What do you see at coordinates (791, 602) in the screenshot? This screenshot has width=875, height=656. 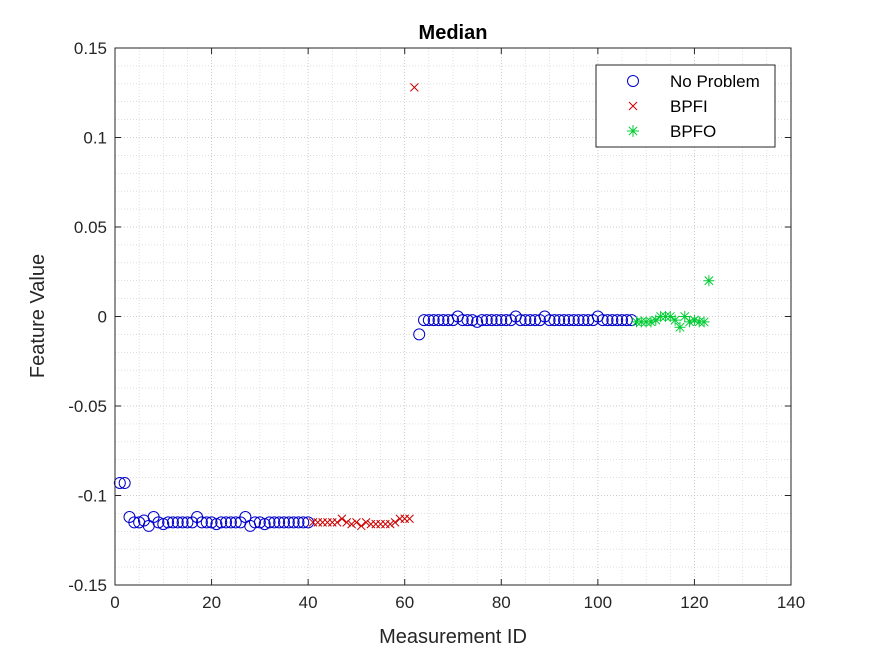 I see `x-tick-label: 140` at bounding box center [791, 602].